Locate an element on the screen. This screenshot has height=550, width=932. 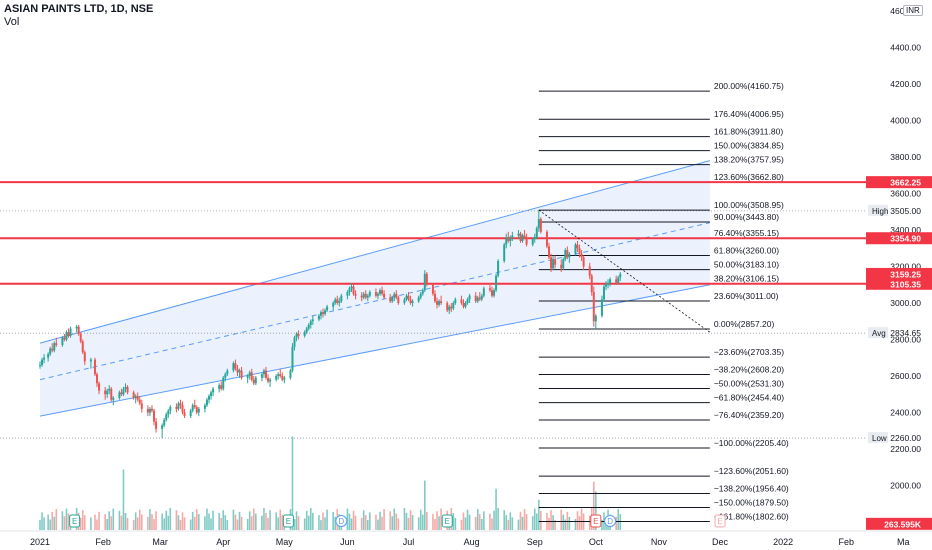
time-tick-label: 2021 is located at coordinates (40, 542).